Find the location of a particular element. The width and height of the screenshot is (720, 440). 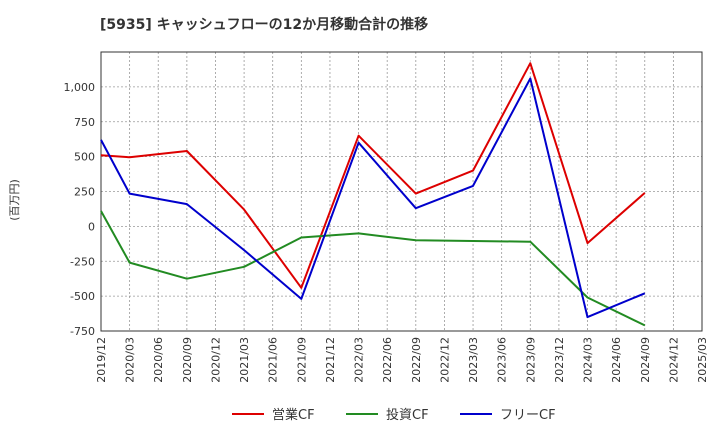

y-tick-label: -750 is located at coordinates (82, 331).